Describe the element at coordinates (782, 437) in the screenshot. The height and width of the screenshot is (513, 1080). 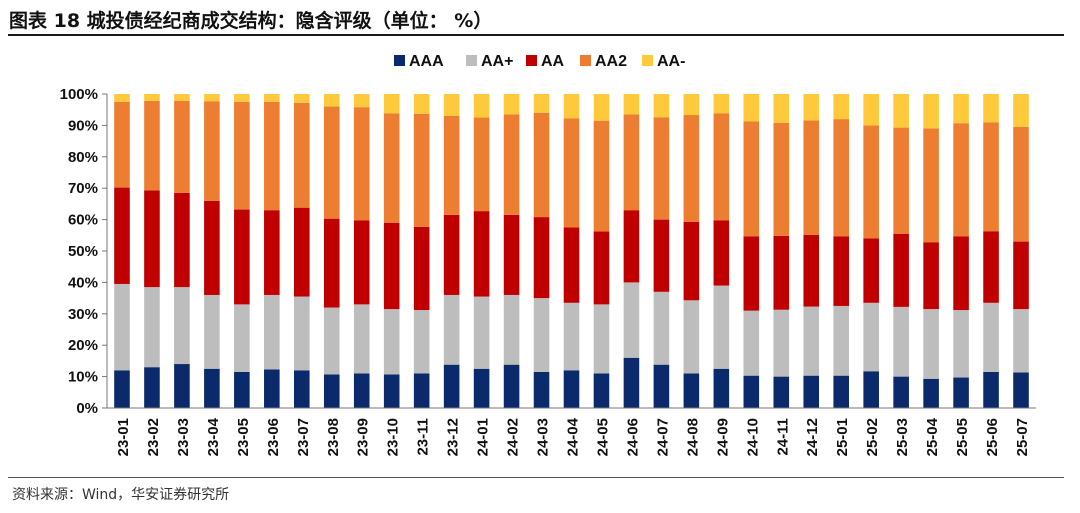
I see `x-tick-label: 24-11` at that location.